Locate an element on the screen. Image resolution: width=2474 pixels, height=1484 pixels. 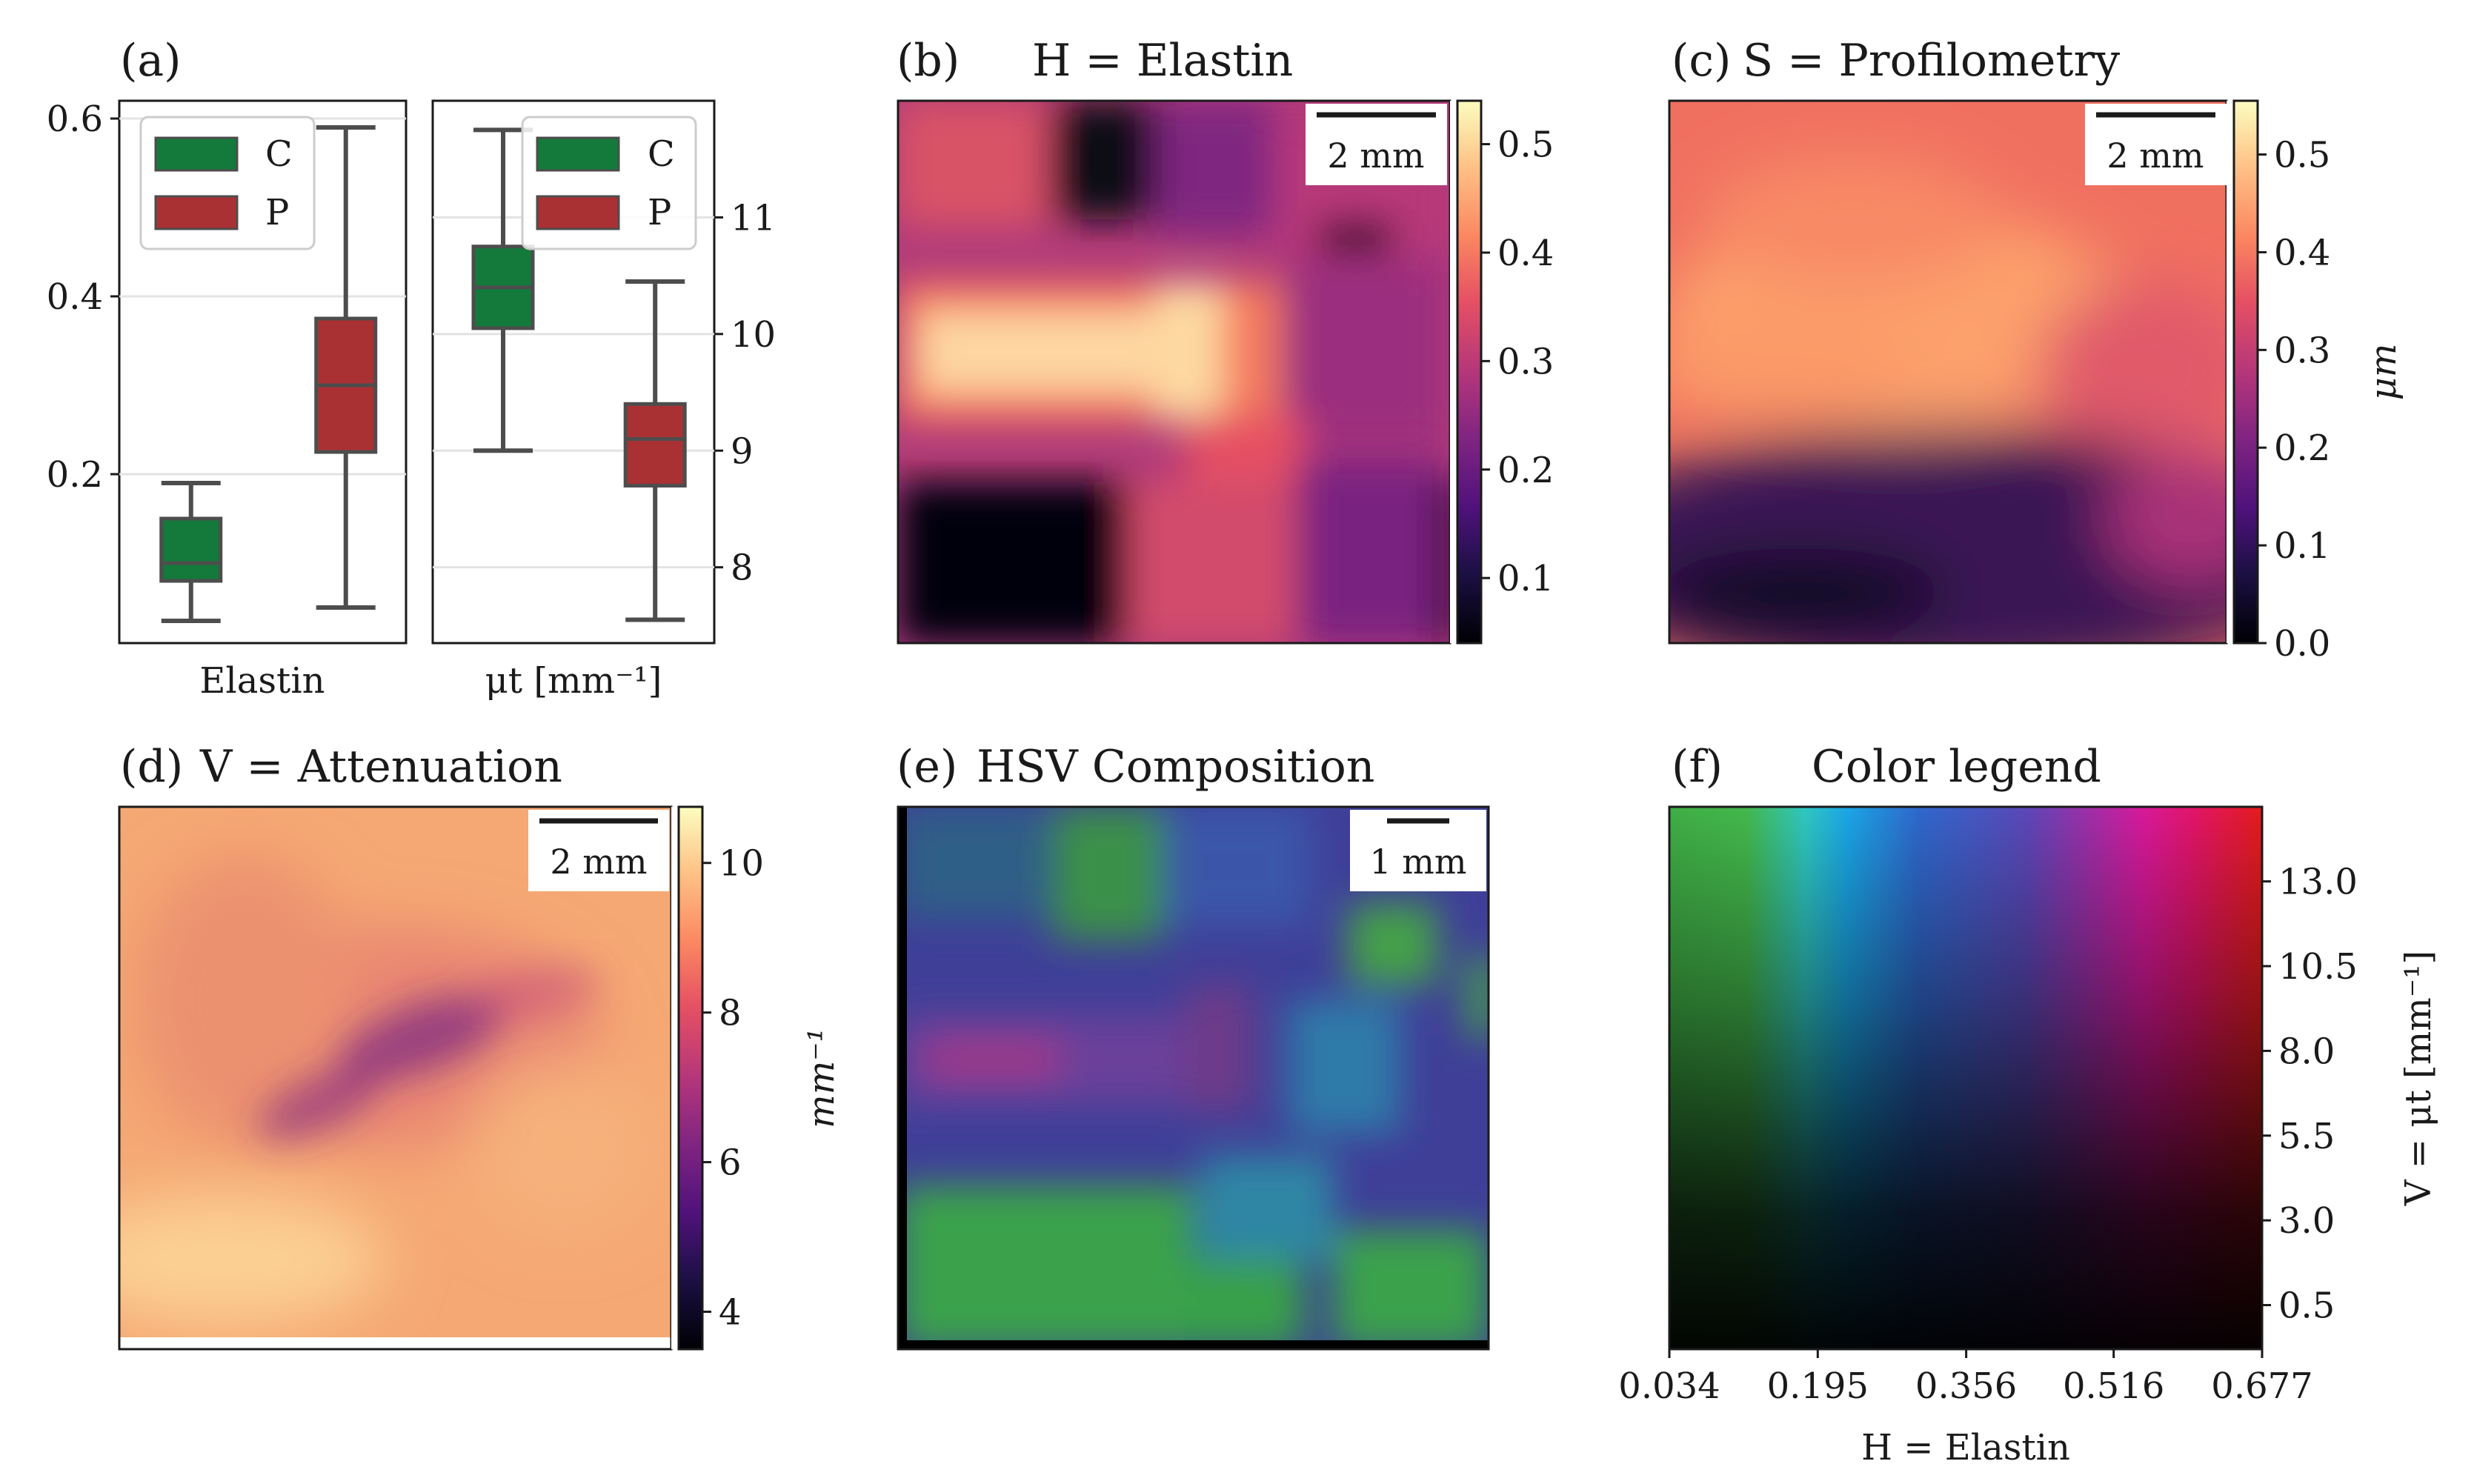
ytick-label: 0.6 is located at coordinates (75, 119).